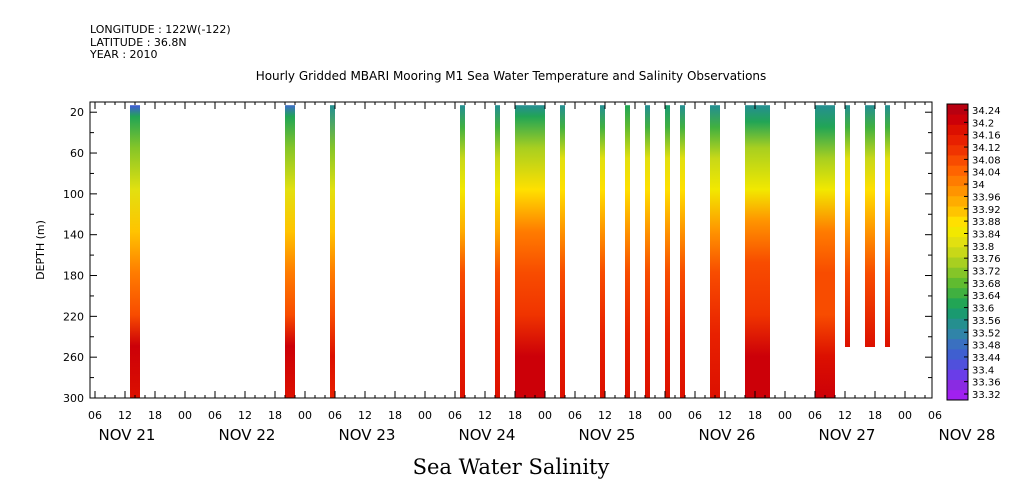 The height and width of the screenshot is (504, 1009). Describe the element at coordinates (978, 185) in the screenshot. I see `colorbar-label: 34` at that location.